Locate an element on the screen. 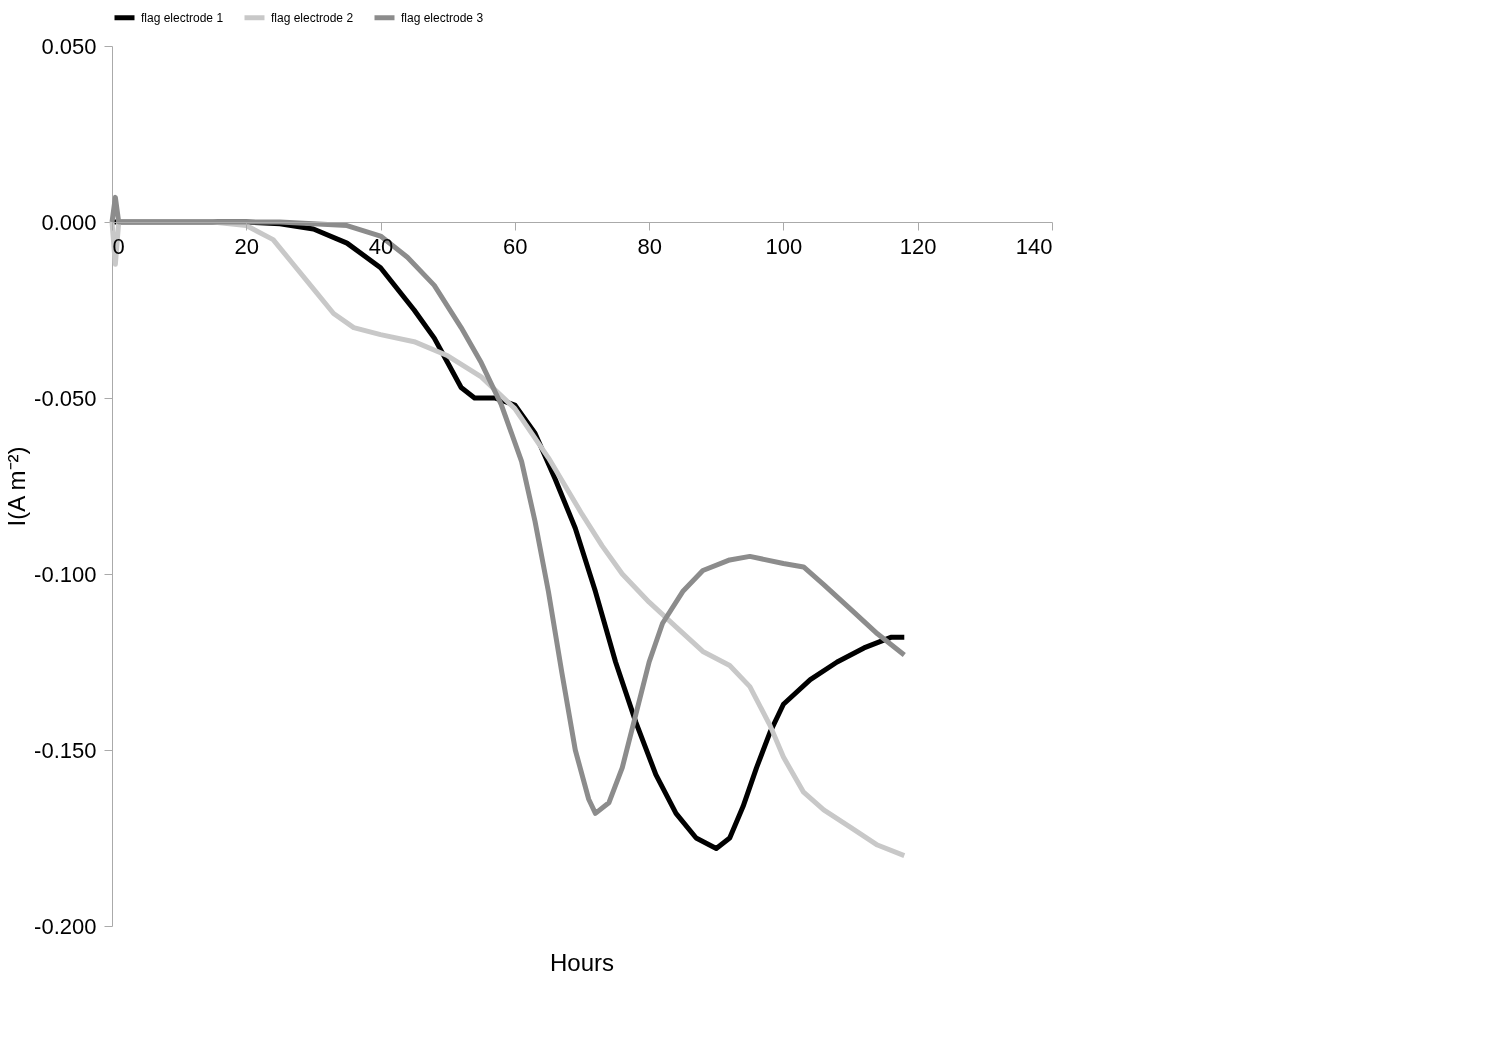 Image resolution: width=1506 pixels, height=1038 pixels. x-tick-label: 60 is located at coordinates (515, 246).